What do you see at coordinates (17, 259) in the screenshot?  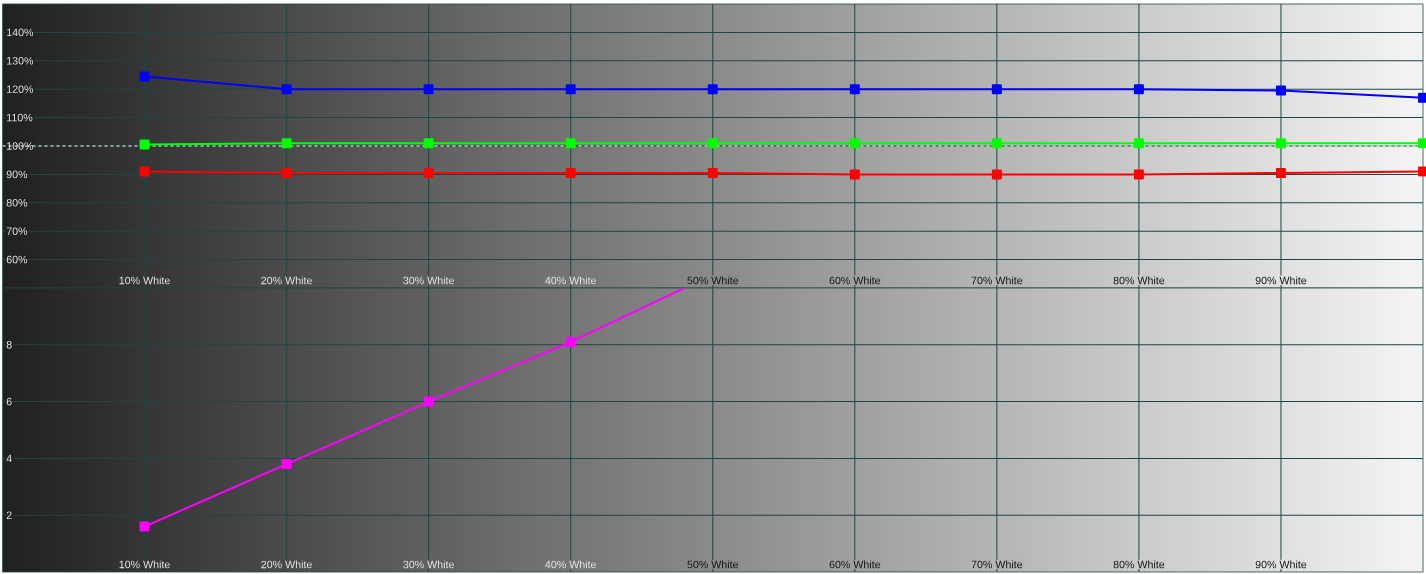 I see `y-tick-label: 60%` at bounding box center [17, 259].